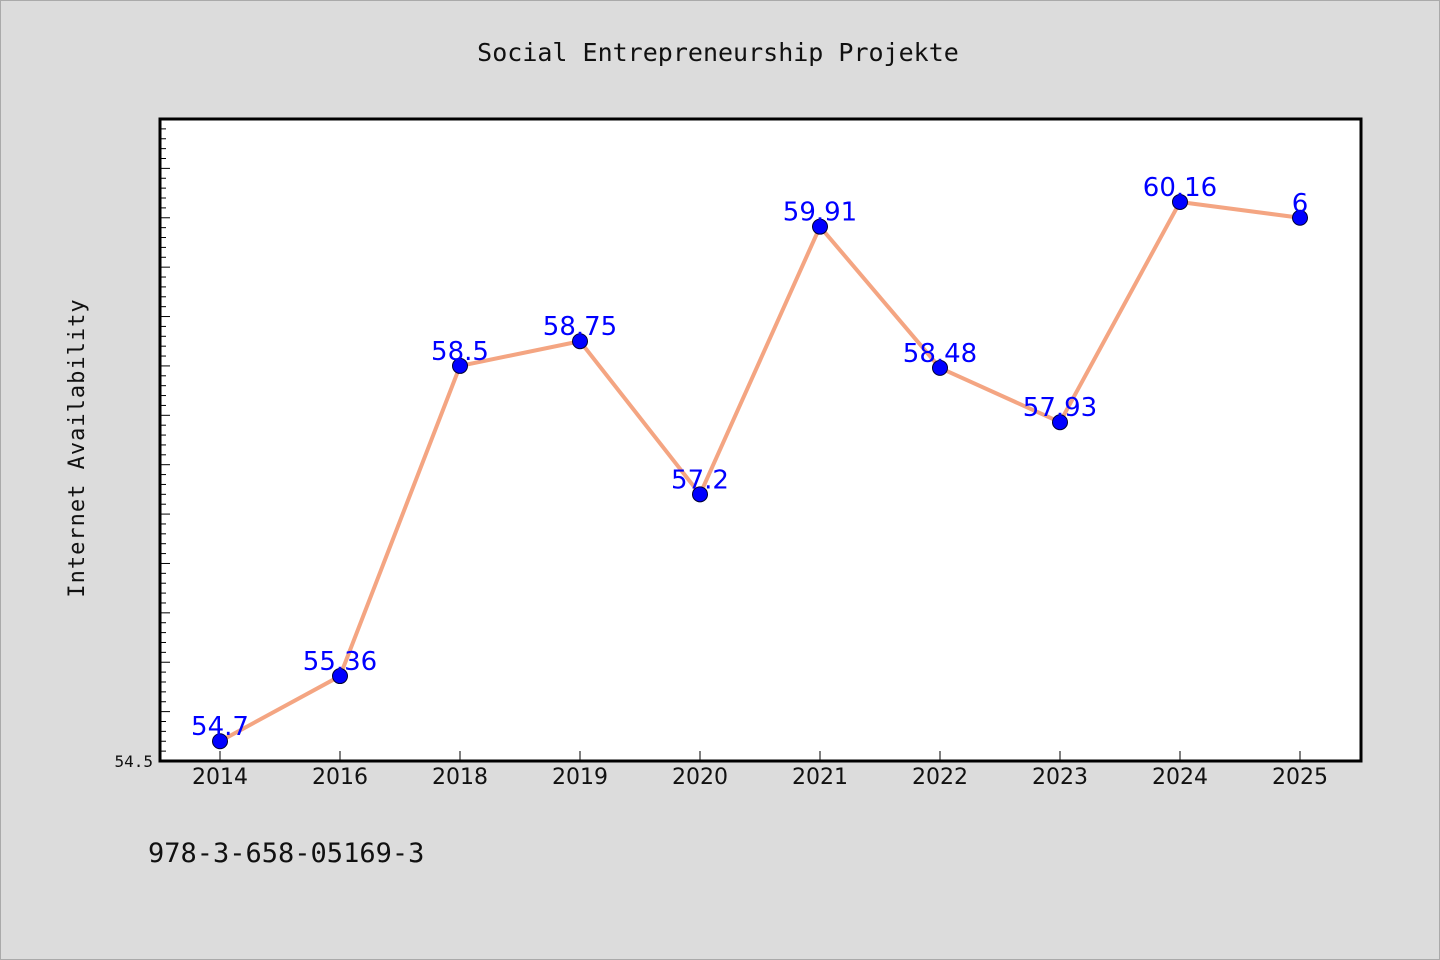 Image resolution: width=1440 pixels, height=960 pixels. What do you see at coordinates (286, 853) in the screenshot?
I see `isbn-footer: 978-3-658-05169-3` at bounding box center [286, 853].